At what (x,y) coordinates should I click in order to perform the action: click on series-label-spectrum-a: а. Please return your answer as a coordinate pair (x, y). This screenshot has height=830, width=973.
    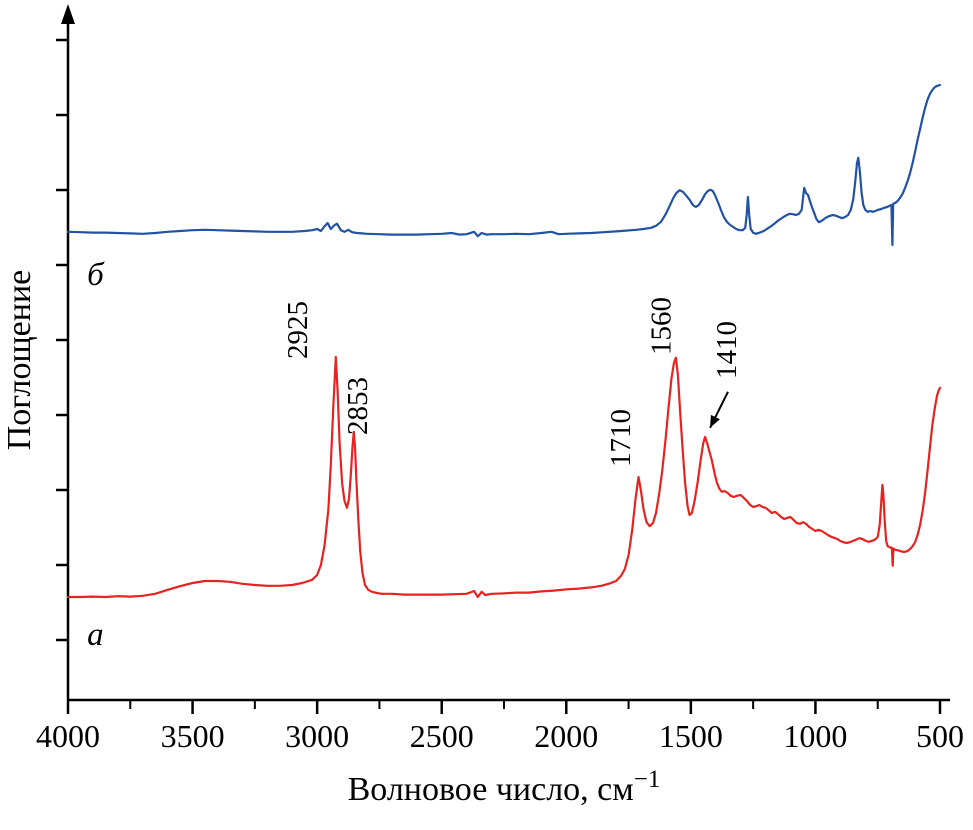
    Looking at the image, I should click on (95, 635).